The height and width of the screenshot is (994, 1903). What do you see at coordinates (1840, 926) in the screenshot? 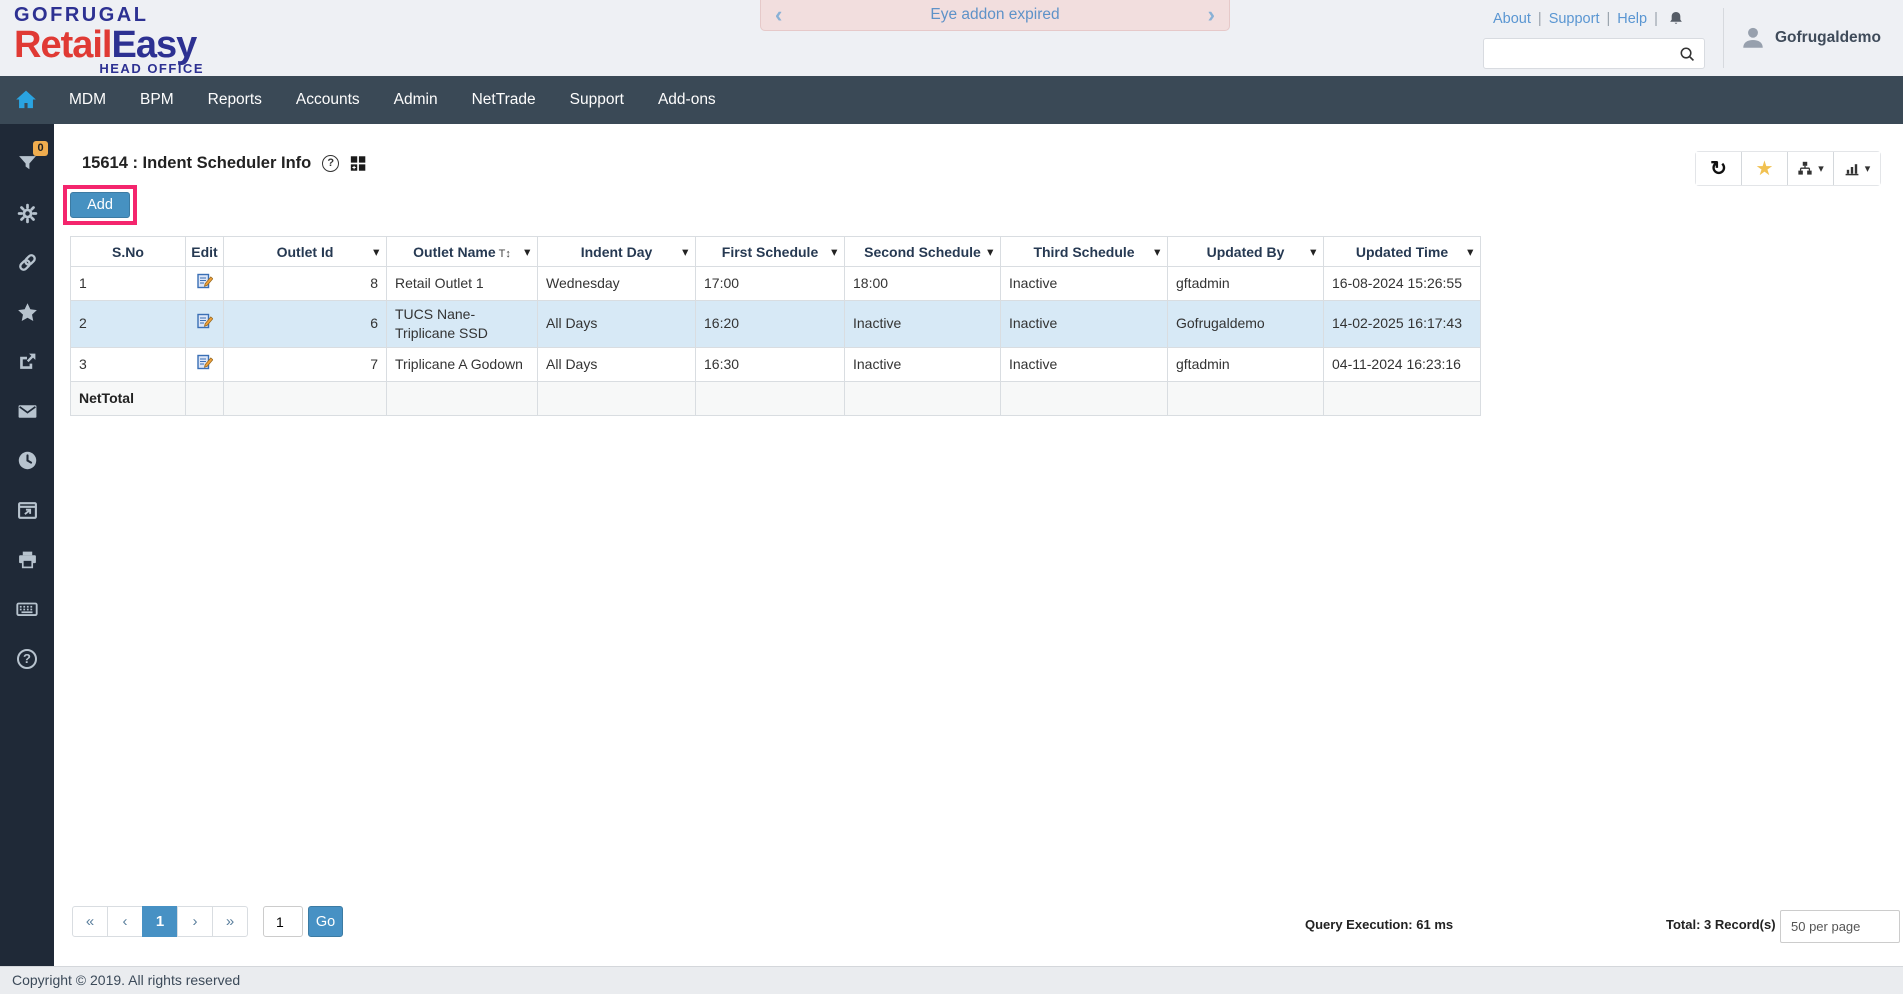
I see `per-page-select: 50 per page` at bounding box center [1840, 926].